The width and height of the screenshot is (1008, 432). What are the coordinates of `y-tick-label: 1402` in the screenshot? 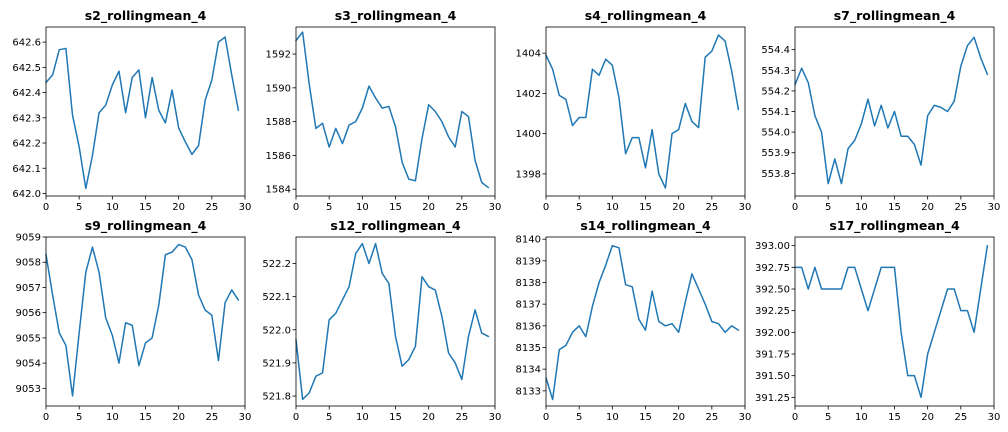 It's located at (528, 94).